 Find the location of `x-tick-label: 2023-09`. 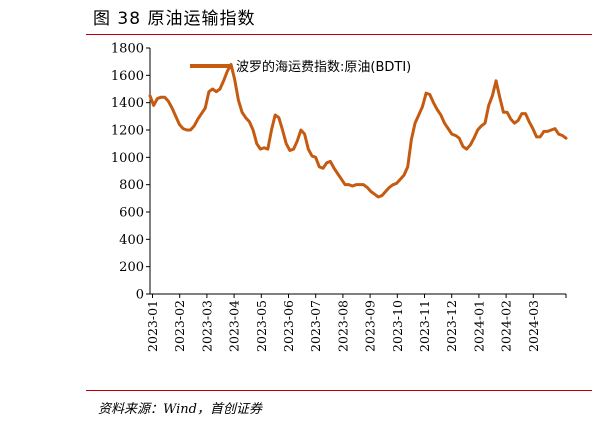

x-tick-label: 2023-09 is located at coordinates (370, 326).